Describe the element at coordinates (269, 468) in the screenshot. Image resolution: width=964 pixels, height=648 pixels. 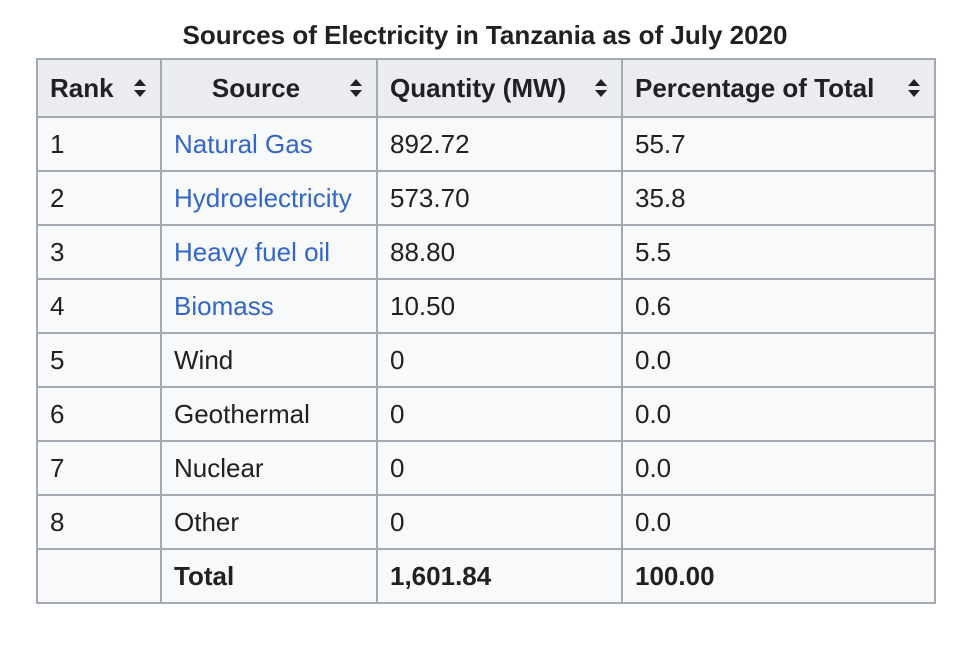
I see `source-cell: Nuclear` at that location.